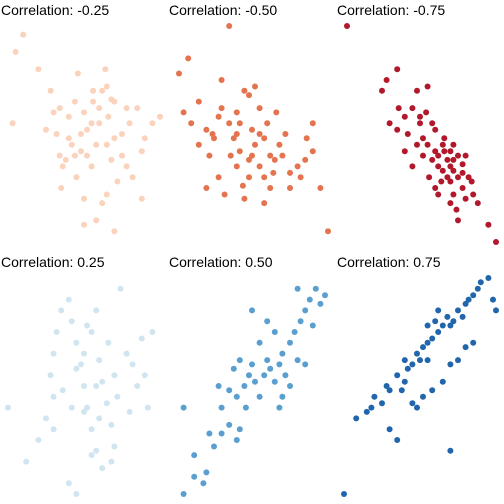  I want to click on scatter-plot-corr-neg-050: Correlation: -0.50, so click(250, 118).